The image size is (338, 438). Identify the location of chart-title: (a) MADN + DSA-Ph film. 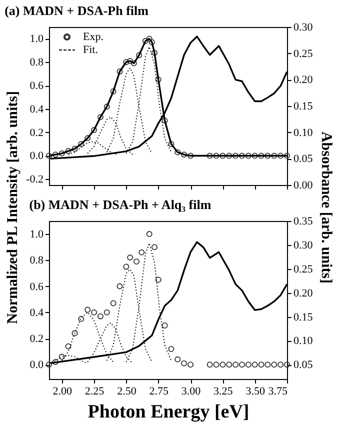
(76, 10).